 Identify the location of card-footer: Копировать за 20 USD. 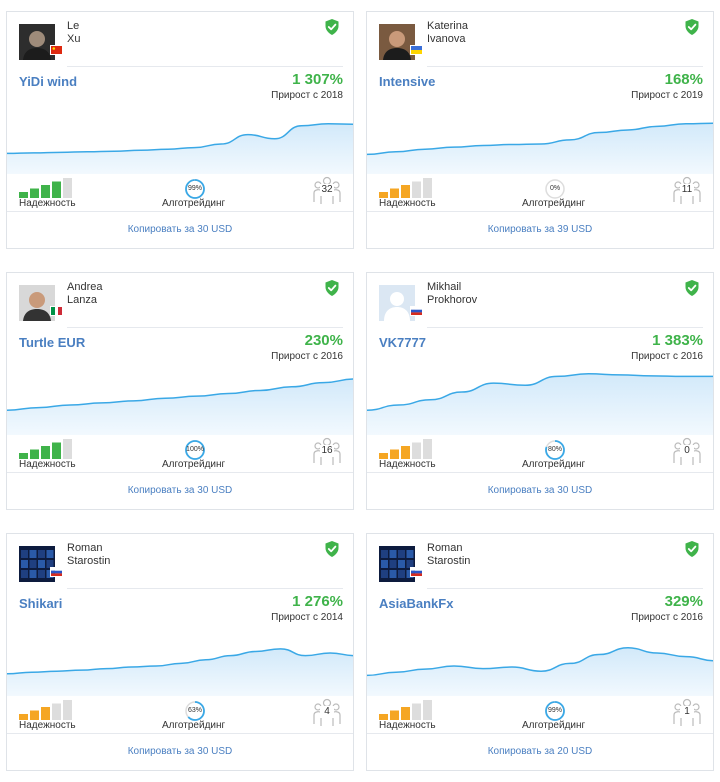
(540, 751).